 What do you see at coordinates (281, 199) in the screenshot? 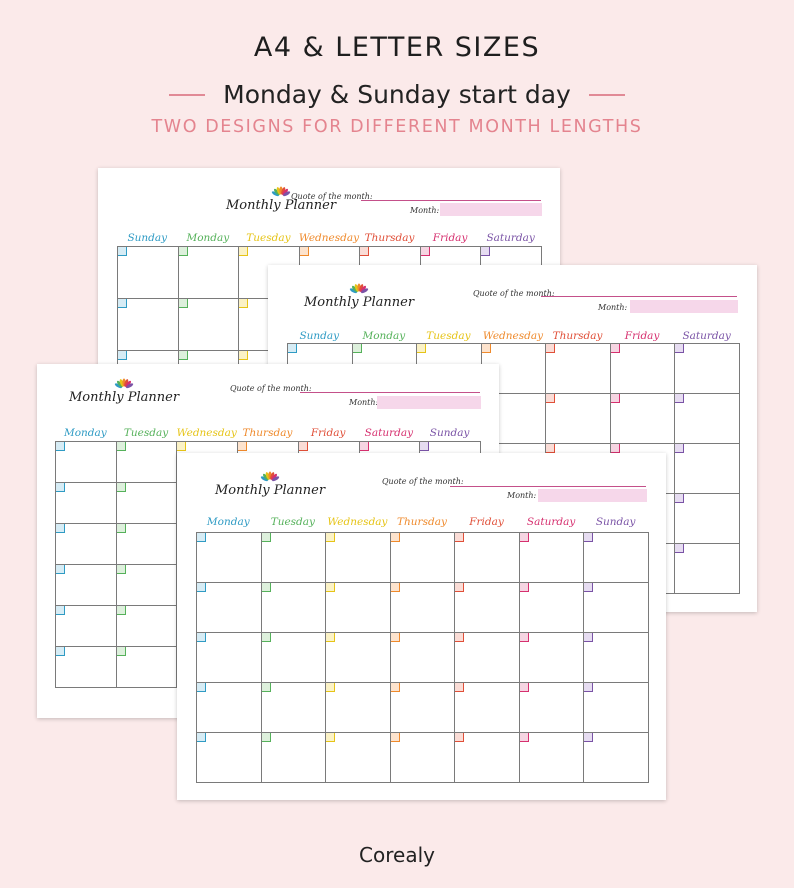
I see `planner-logo: Monthly Planner` at bounding box center [281, 199].